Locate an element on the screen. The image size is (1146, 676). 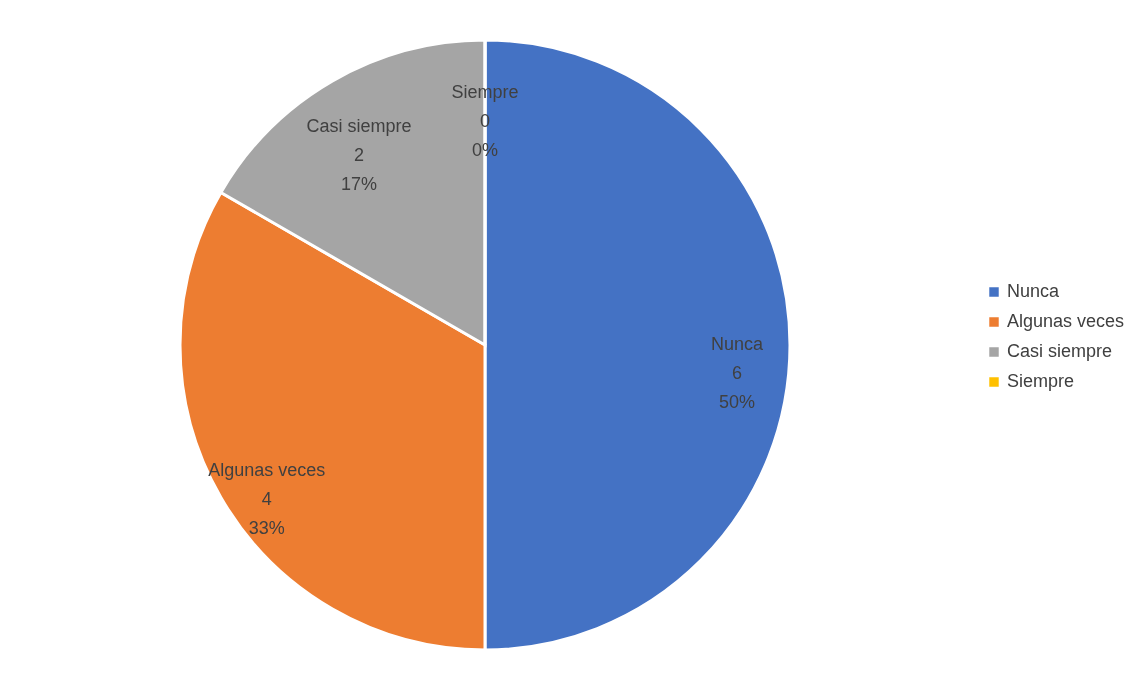
data-label: 2 17% is located at coordinates (359, 169).